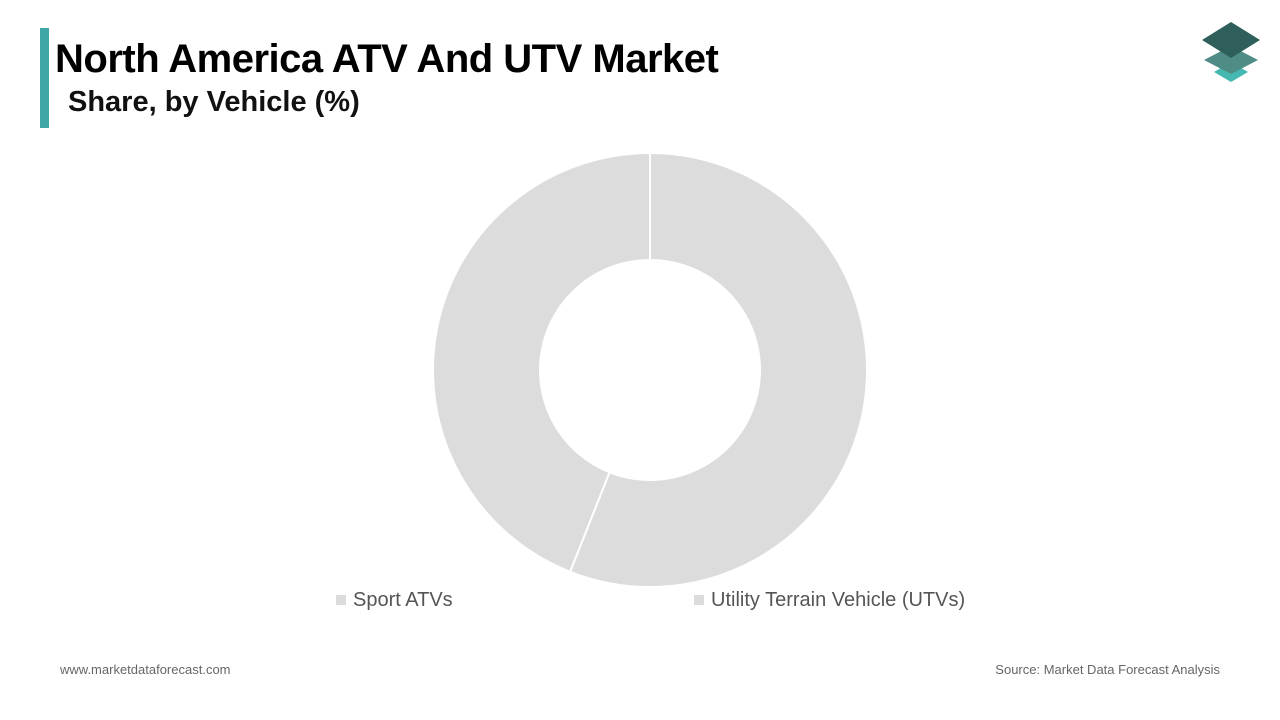 Image resolution: width=1280 pixels, height=720 pixels. Describe the element at coordinates (387, 59) in the screenshot. I see `chart-title: North America ATV And UTV Market` at that location.